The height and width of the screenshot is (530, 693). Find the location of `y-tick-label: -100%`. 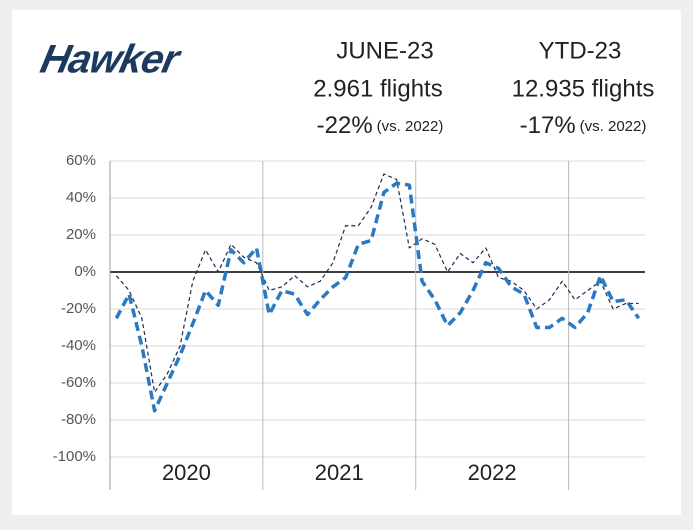

y-tick-label: -100% is located at coordinates (74, 456).